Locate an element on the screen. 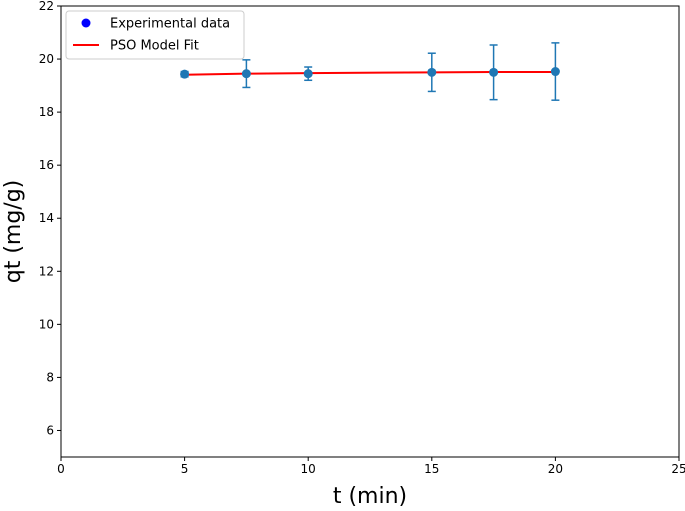  y-tick-label: 10 is located at coordinates (46, 324).